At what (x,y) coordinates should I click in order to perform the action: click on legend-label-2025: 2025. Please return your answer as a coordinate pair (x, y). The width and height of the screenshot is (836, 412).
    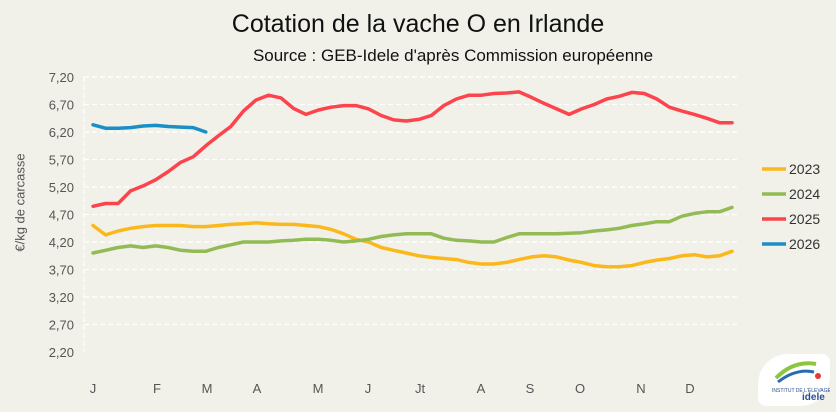
    Looking at the image, I should click on (804, 219).